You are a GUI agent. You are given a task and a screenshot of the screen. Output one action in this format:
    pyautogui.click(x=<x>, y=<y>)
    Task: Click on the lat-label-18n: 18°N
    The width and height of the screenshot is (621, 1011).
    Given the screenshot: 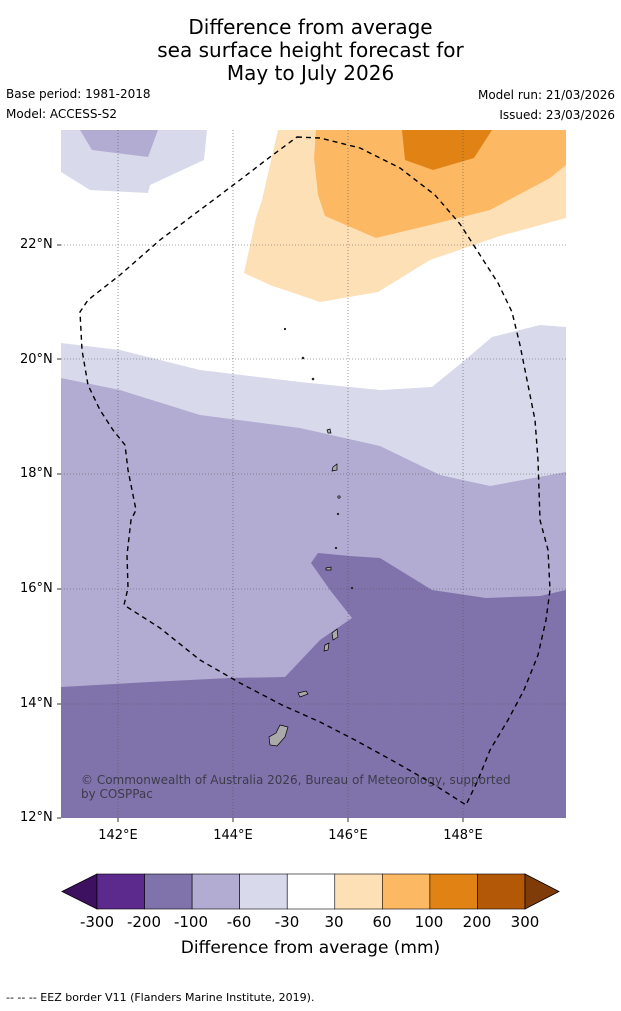 What is the action you would take?
    pyautogui.click(x=36, y=473)
    